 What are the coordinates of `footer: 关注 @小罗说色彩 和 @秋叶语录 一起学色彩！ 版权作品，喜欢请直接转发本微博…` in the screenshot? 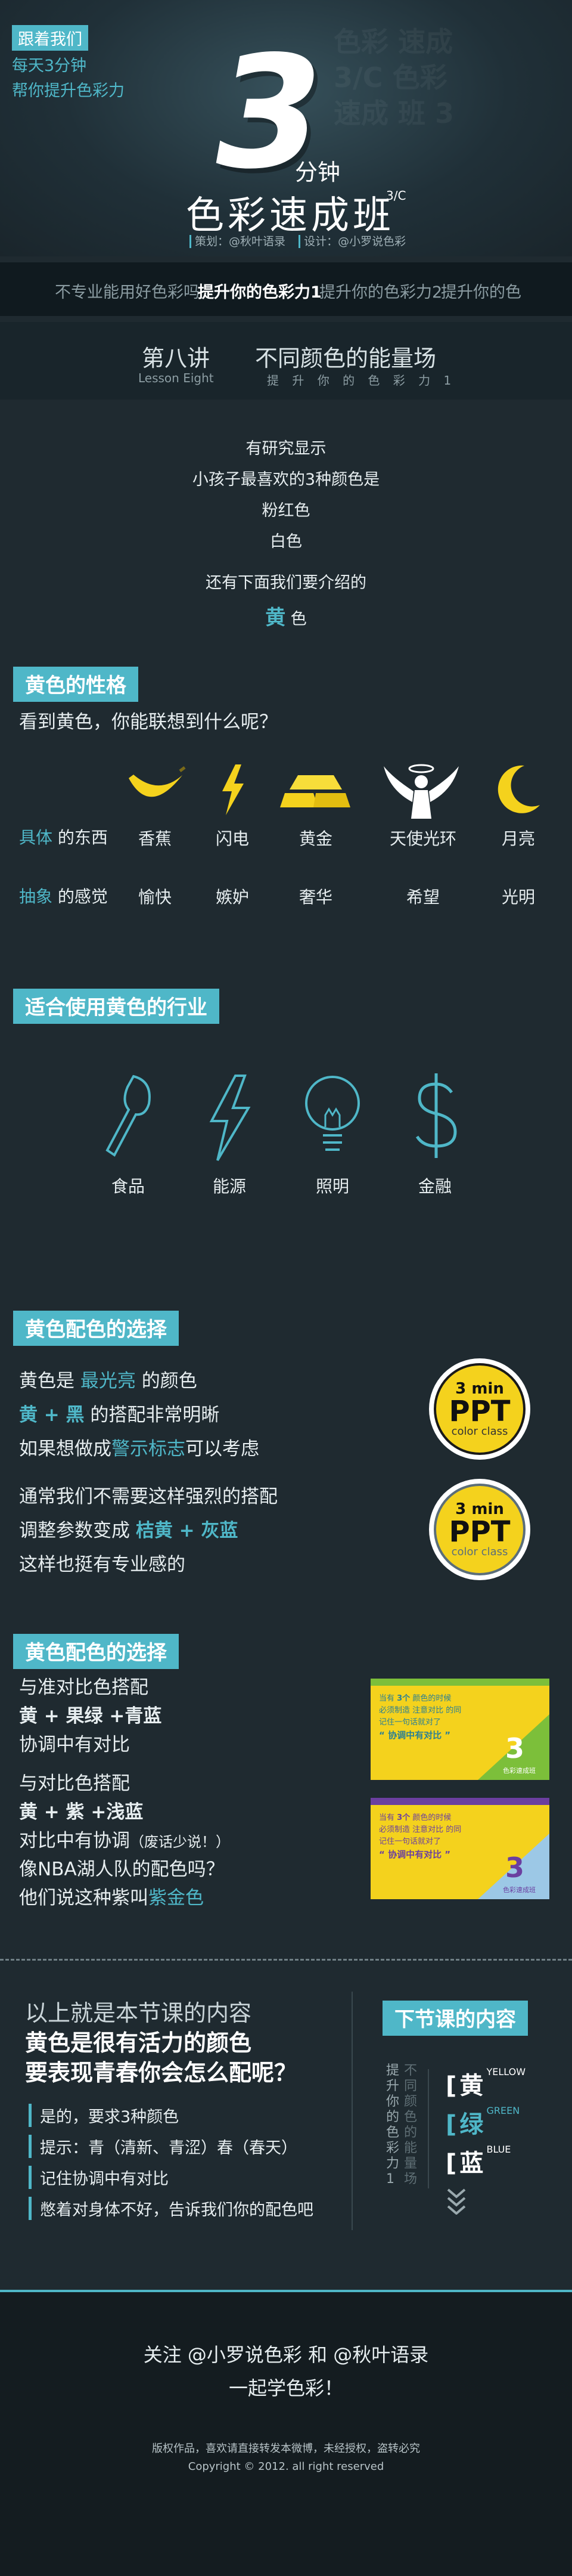 It's located at (286, 2433).